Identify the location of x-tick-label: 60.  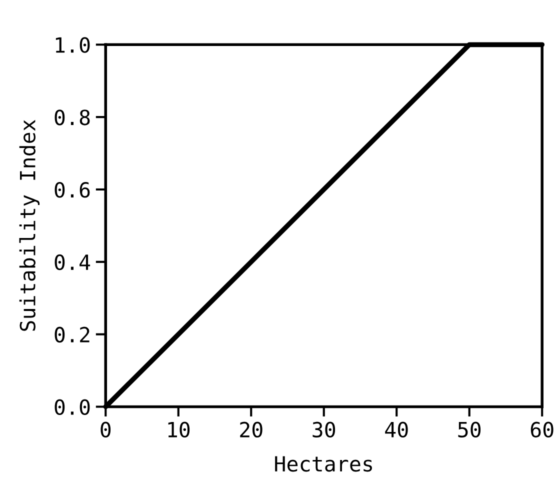
(542, 430).